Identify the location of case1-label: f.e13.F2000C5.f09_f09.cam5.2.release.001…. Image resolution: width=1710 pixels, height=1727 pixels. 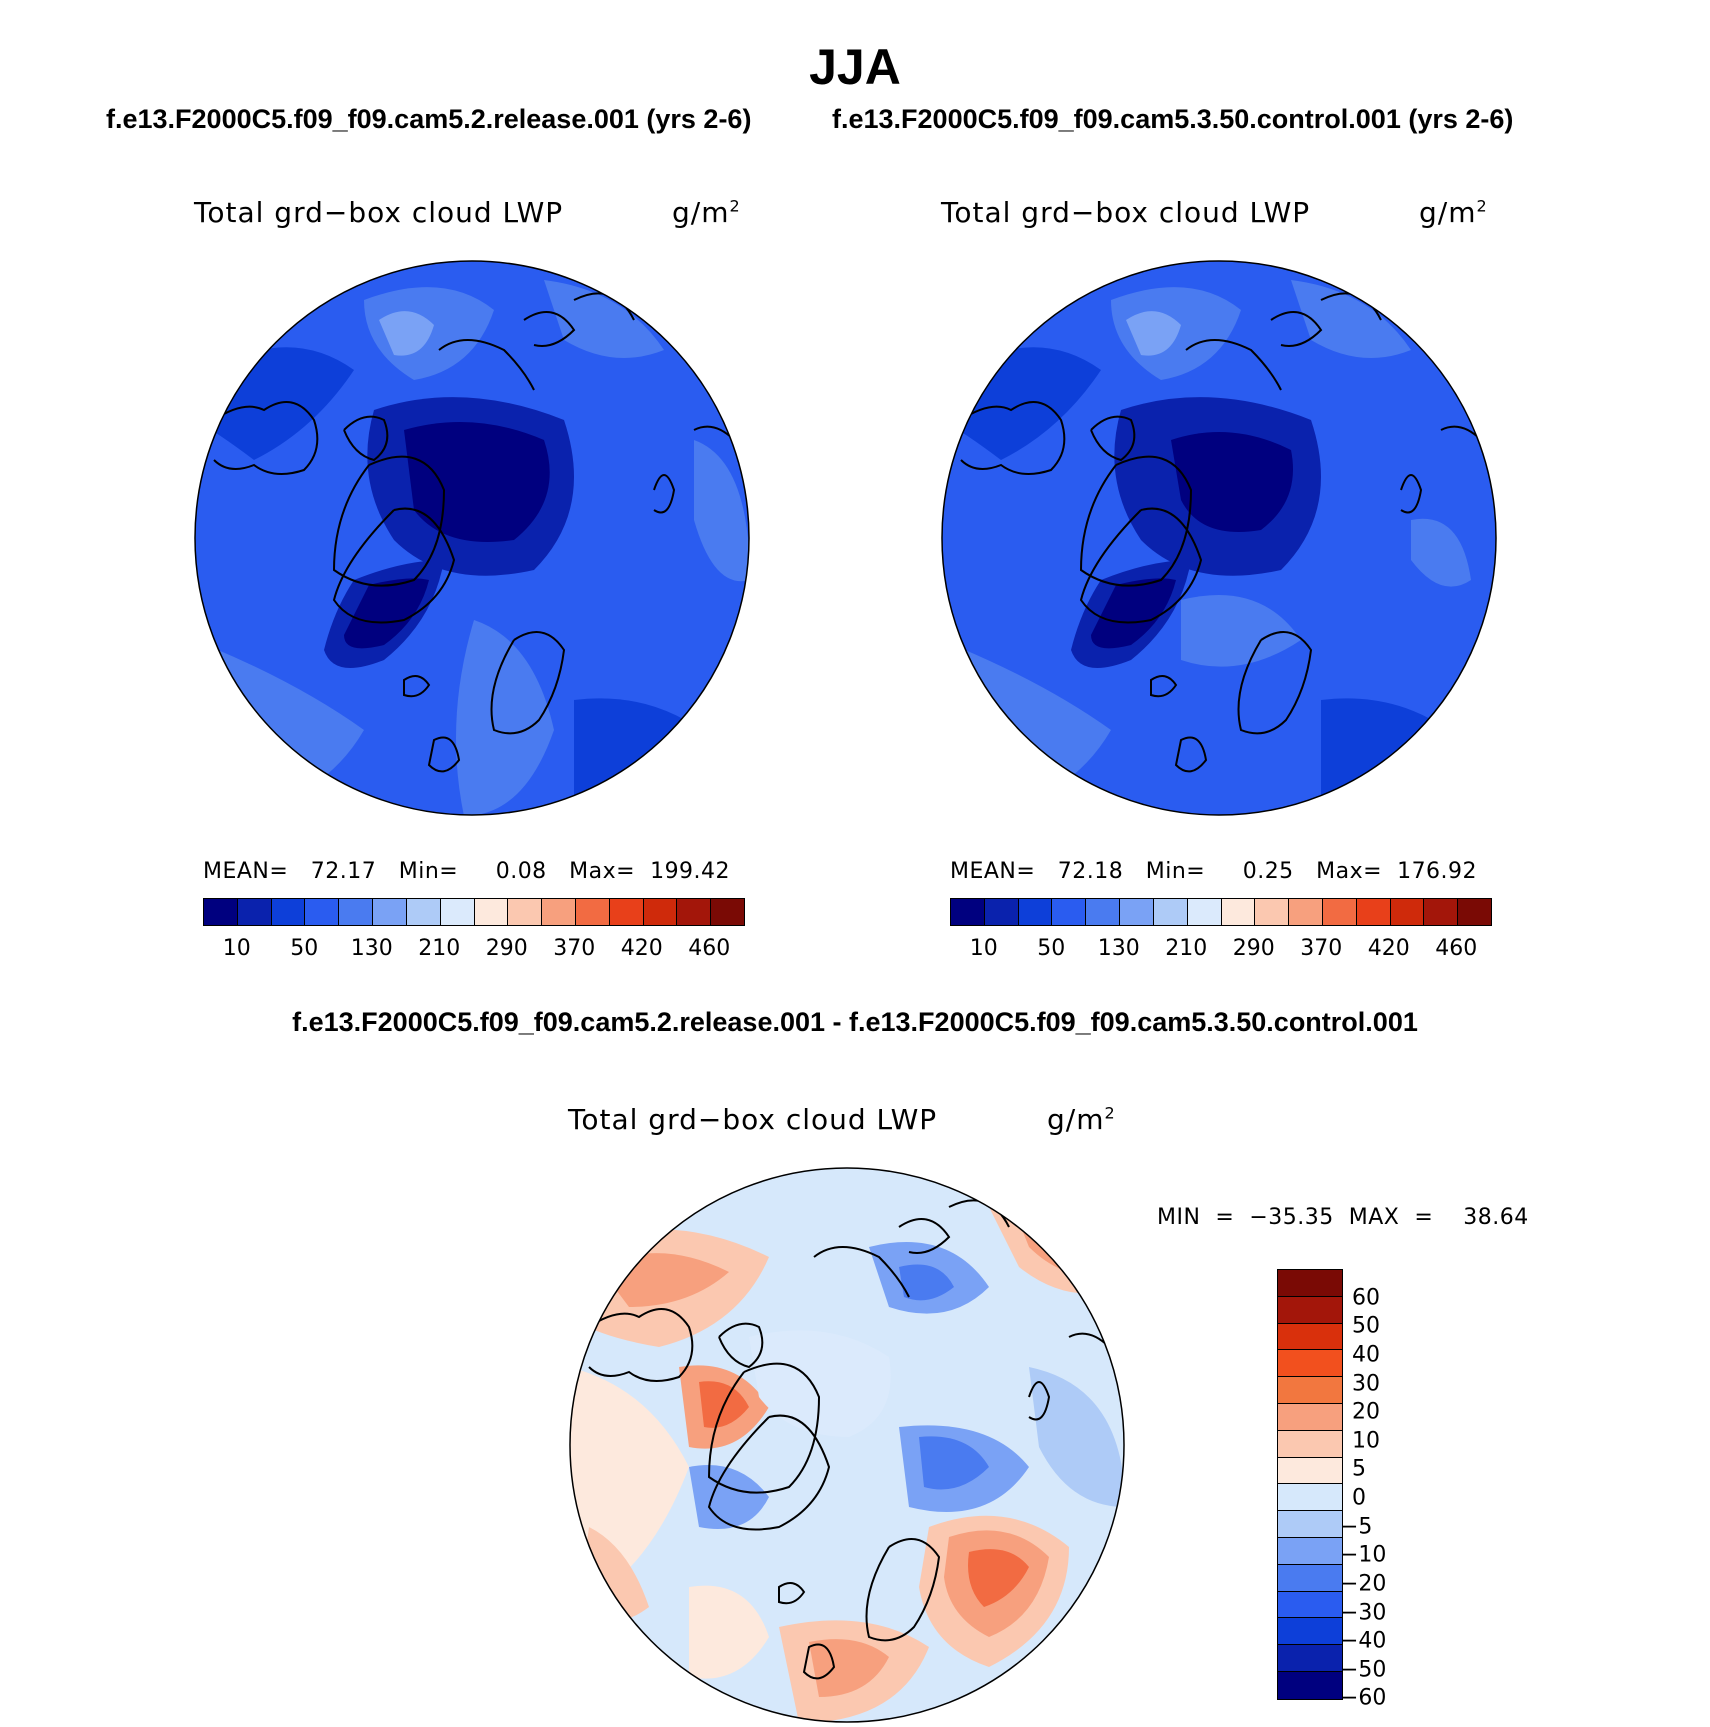
(429, 119).